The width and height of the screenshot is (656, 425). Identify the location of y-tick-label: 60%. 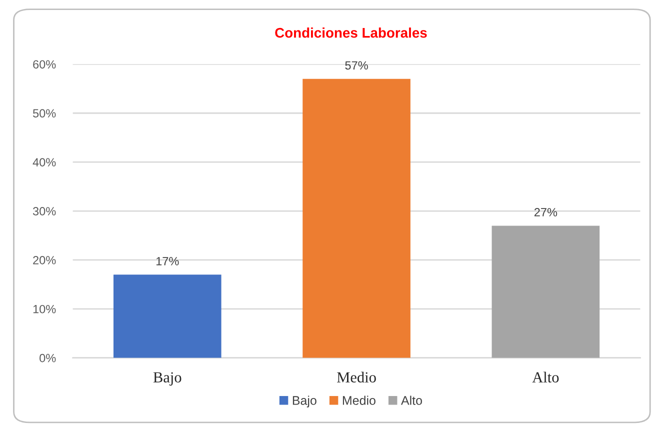
(44, 64).